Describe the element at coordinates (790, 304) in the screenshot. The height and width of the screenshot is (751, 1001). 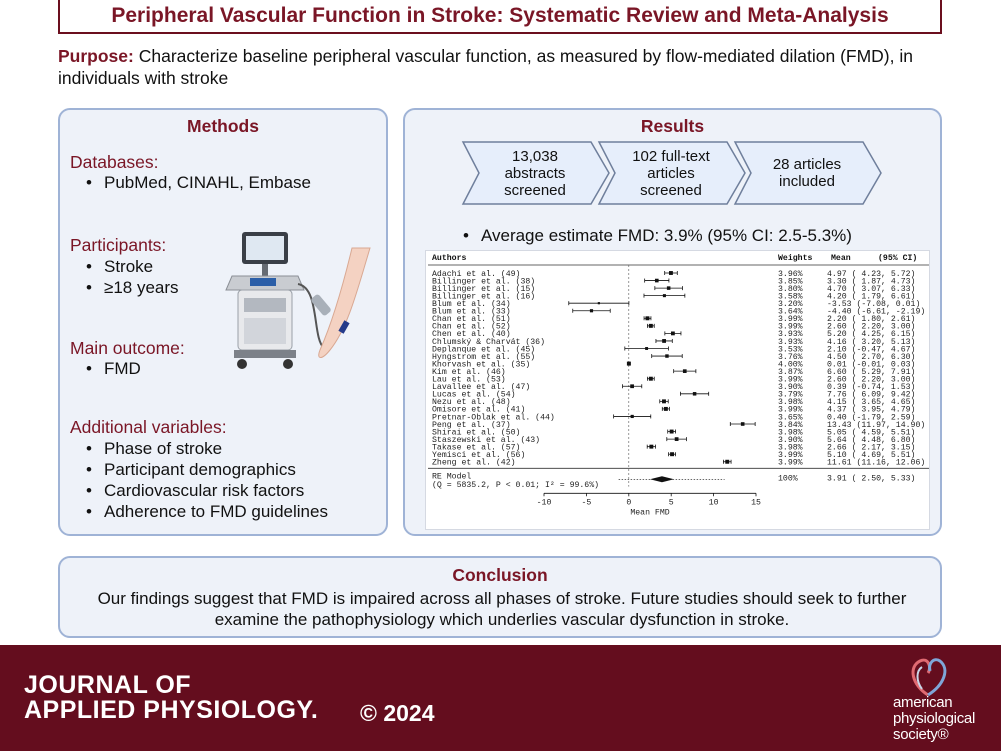
I see `forest-study-weight: 3.20%` at that location.